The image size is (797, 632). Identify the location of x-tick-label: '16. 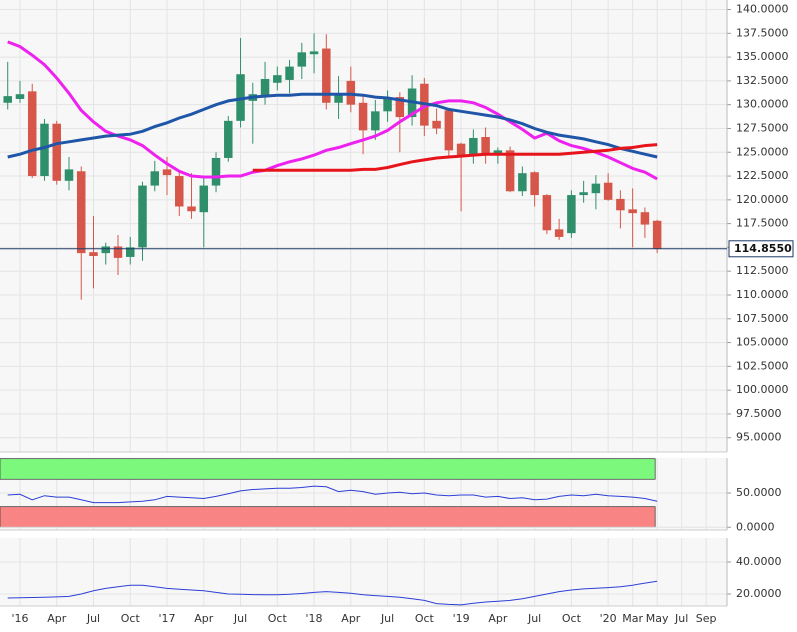
(19, 618).